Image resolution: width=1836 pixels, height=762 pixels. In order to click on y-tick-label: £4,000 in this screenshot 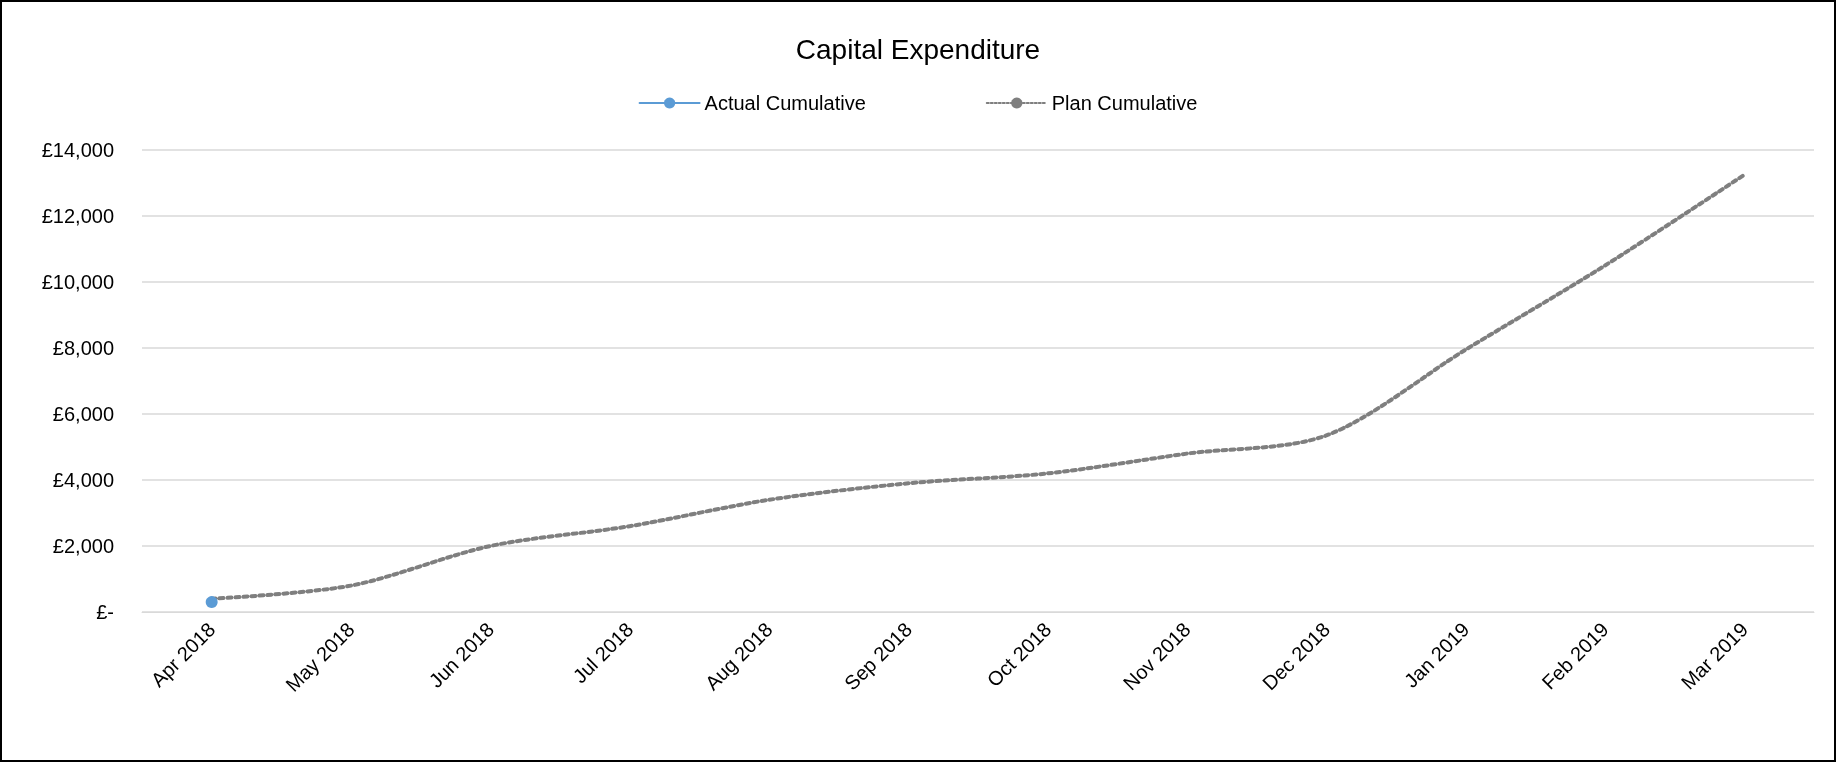, I will do `click(83, 480)`.